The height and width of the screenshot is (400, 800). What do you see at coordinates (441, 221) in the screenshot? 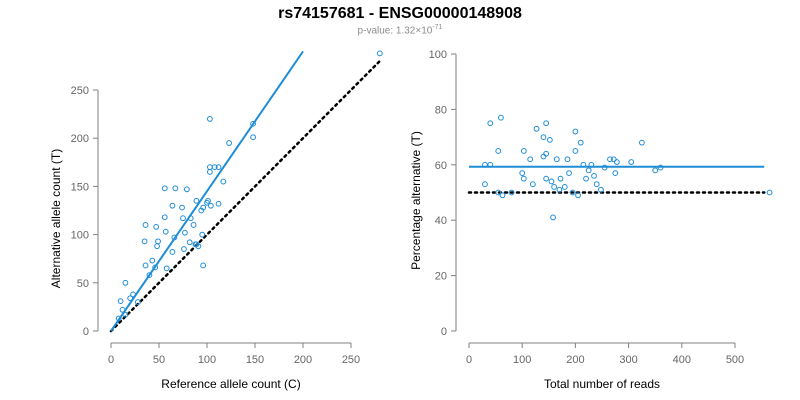
I see `y-tick-label-right: 40` at bounding box center [441, 221].